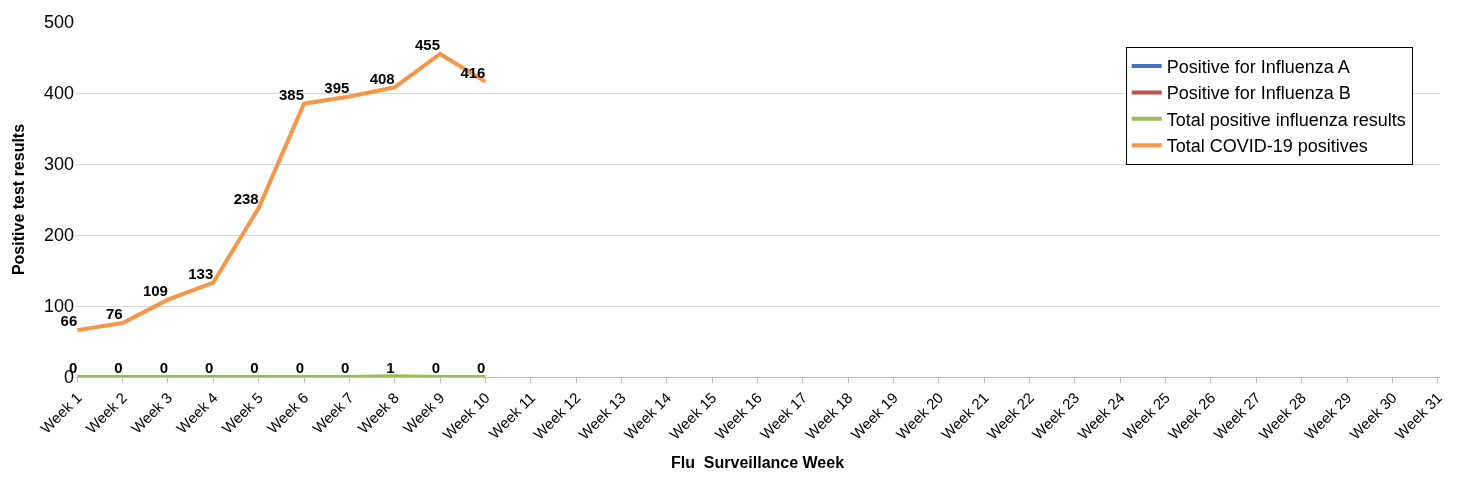 The image size is (1460, 481). What do you see at coordinates (18, 199) in the screenshot?
I see `y-axis-title: Positive test results` at bounding box center [18, 199].